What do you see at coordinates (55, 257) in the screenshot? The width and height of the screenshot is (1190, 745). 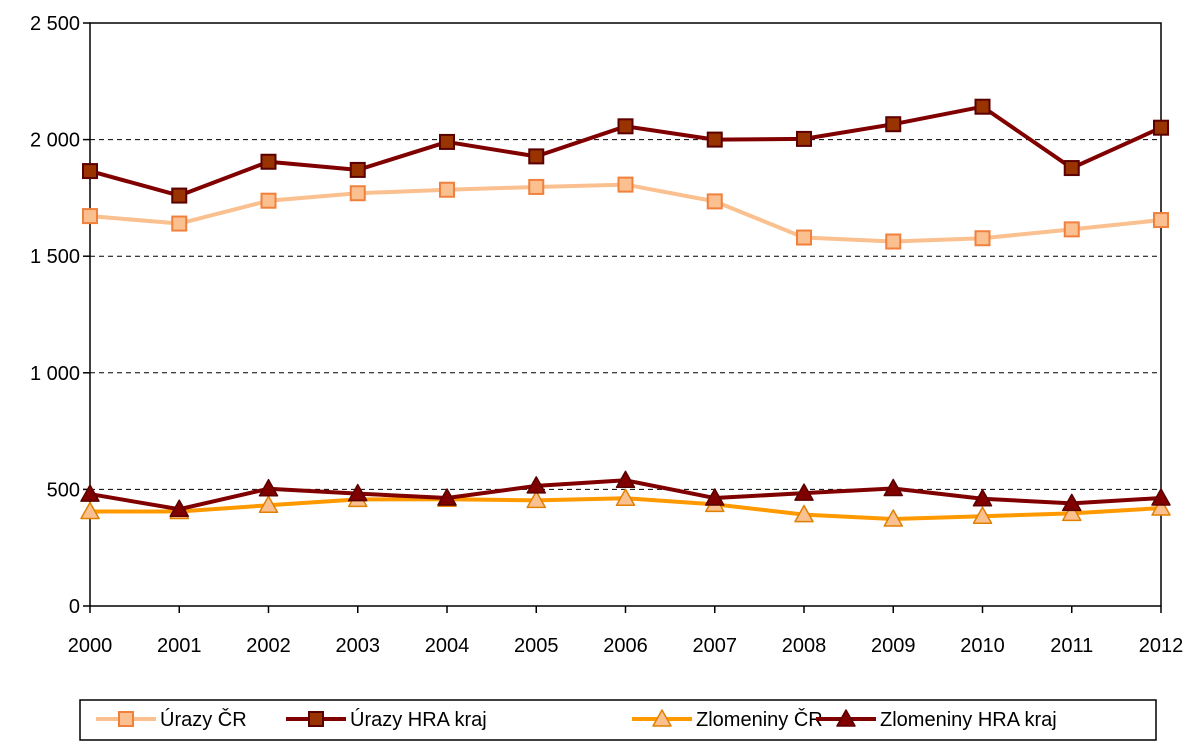 I see `y-tick-label: 1 500` at bounding box center [55, 257].